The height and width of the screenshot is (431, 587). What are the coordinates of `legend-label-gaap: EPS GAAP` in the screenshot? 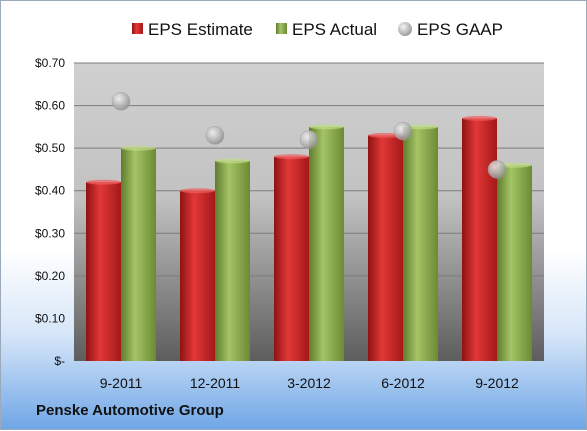 It's located at (460, 29).